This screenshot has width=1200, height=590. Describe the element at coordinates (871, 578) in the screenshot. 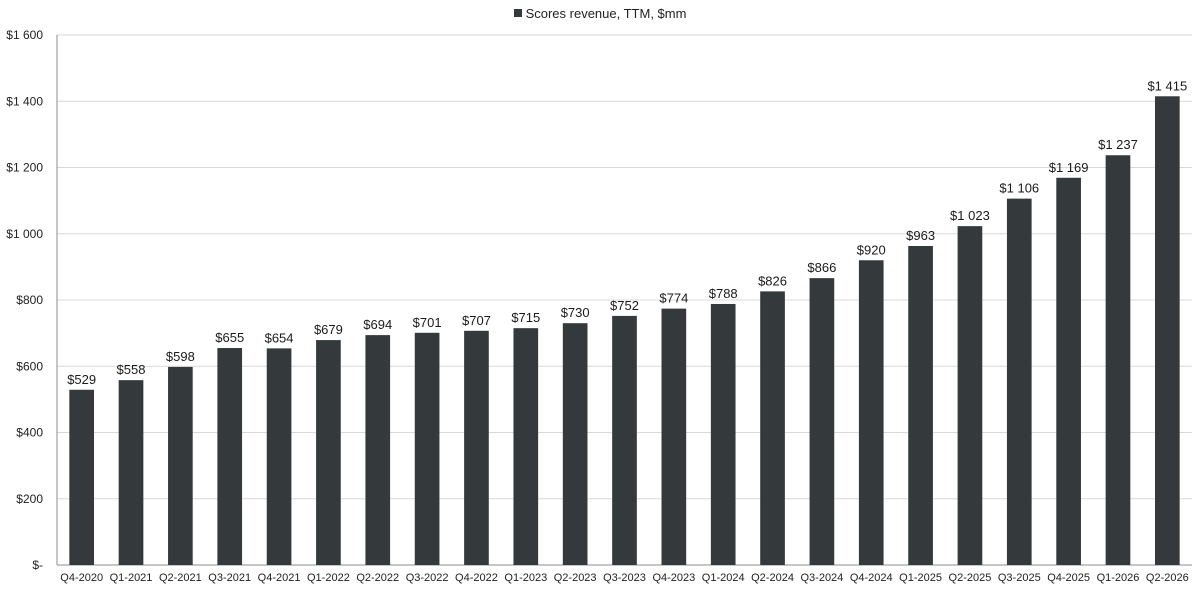

I see `x-tick-label: Q4-2024` at that location.